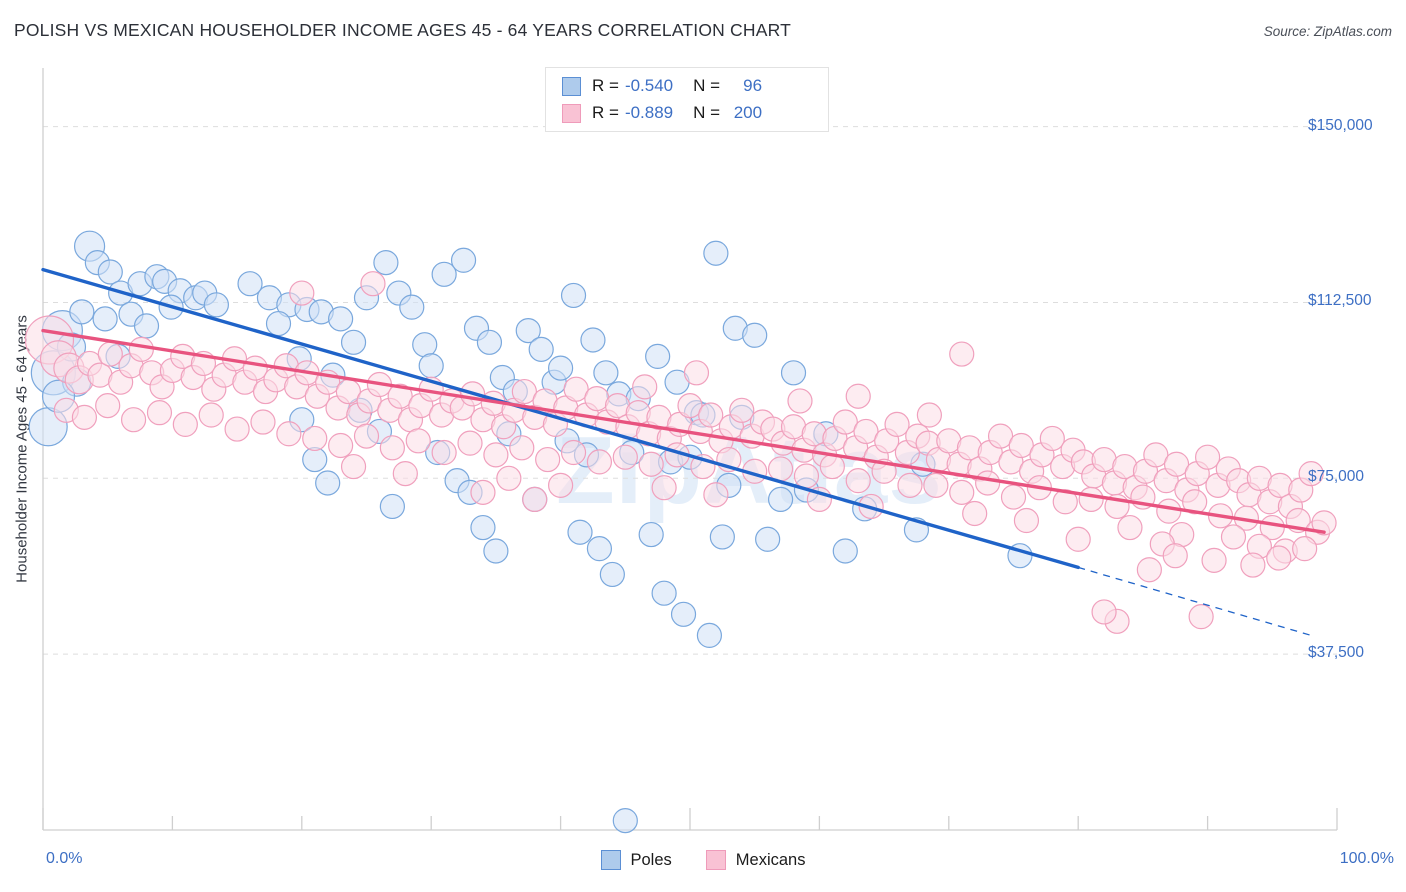 This screenshot has height=892, width=1406. What do you see at coordinates (651, 859) in the screenshot?
I see `poles-legend-label: Poles` at bounding box center [651, 859].